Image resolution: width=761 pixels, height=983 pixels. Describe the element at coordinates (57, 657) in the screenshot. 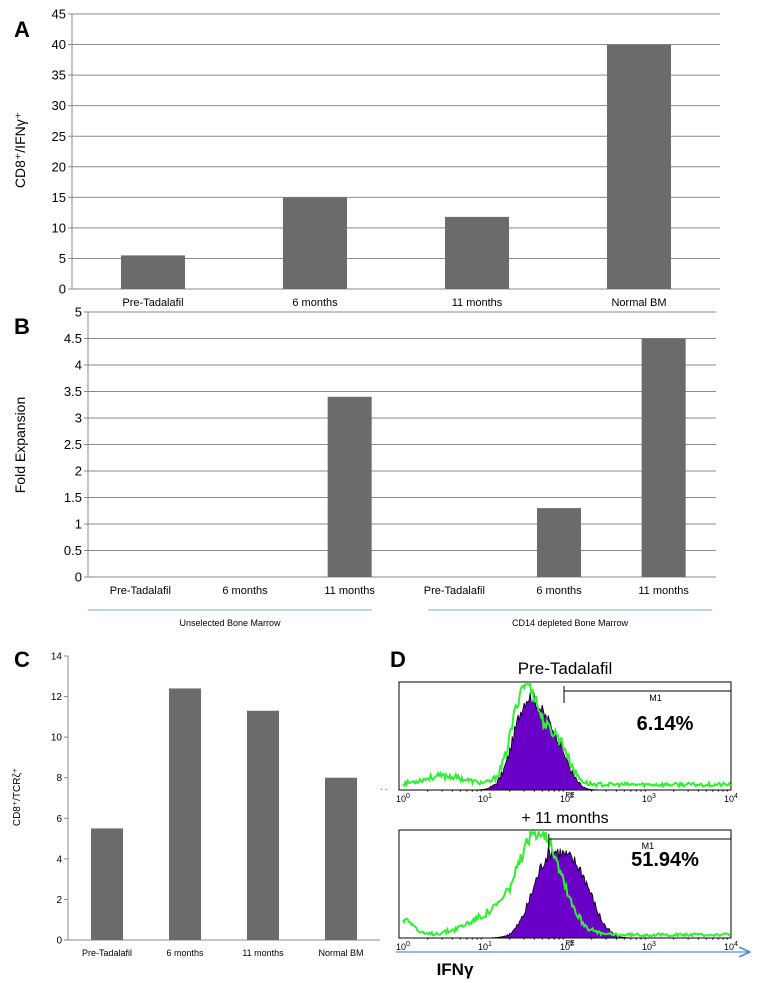

I see `y-tick-label: 14` at that location.